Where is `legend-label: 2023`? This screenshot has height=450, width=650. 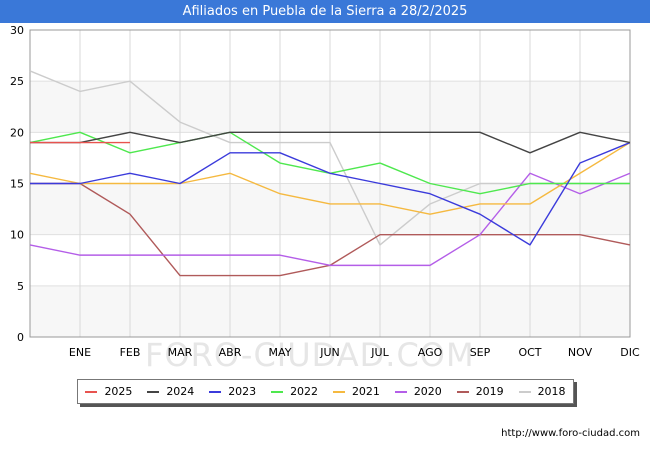 legend-label: 2023 is located at coordinates (242, 391).